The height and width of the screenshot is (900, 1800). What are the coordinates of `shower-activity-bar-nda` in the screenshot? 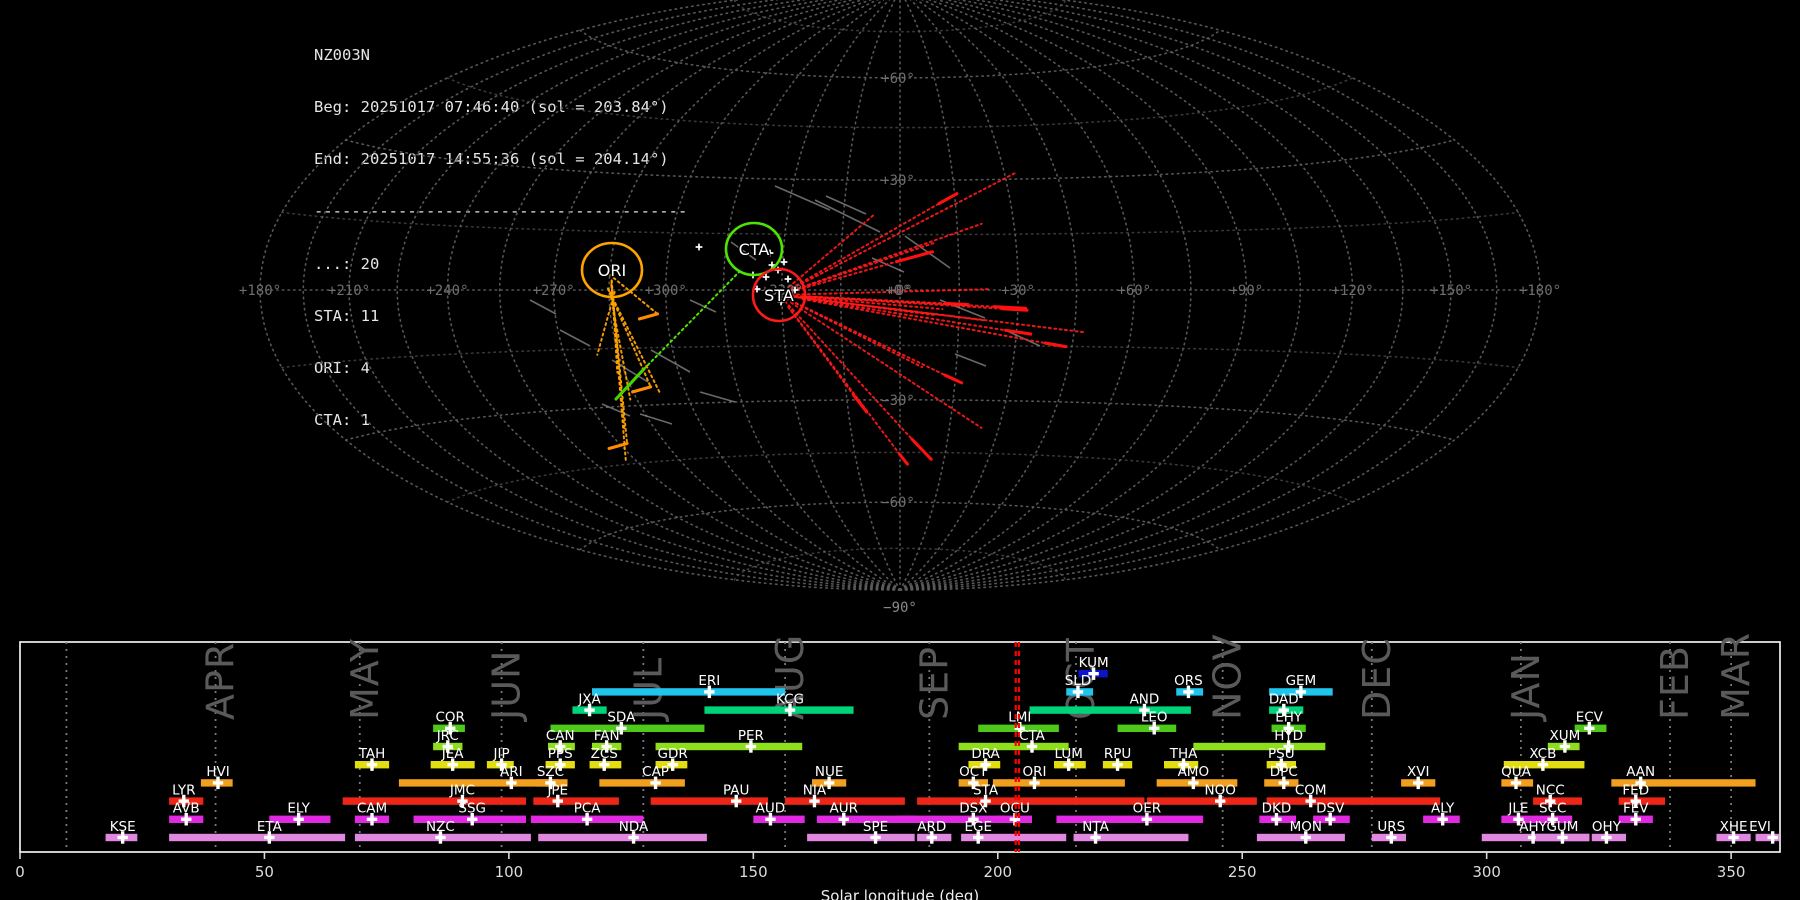 It's located at (622, 837).